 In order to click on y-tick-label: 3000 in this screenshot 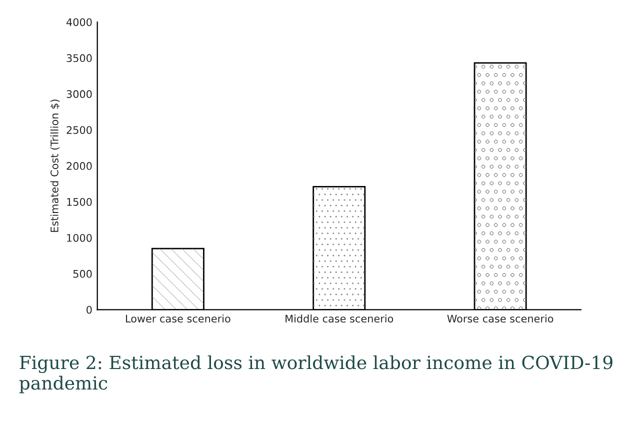, I will do `click(79, 94)`.